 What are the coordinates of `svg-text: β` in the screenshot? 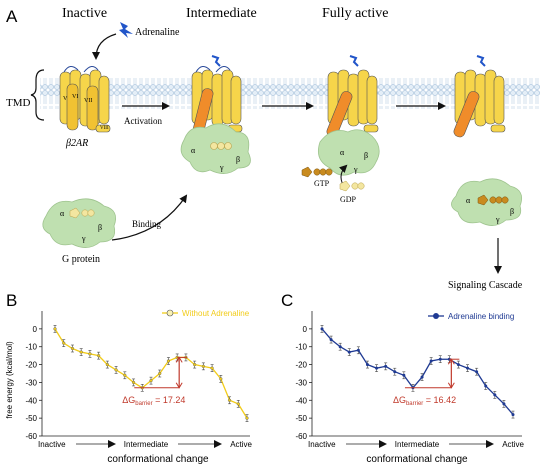 It's located at (100, 227).